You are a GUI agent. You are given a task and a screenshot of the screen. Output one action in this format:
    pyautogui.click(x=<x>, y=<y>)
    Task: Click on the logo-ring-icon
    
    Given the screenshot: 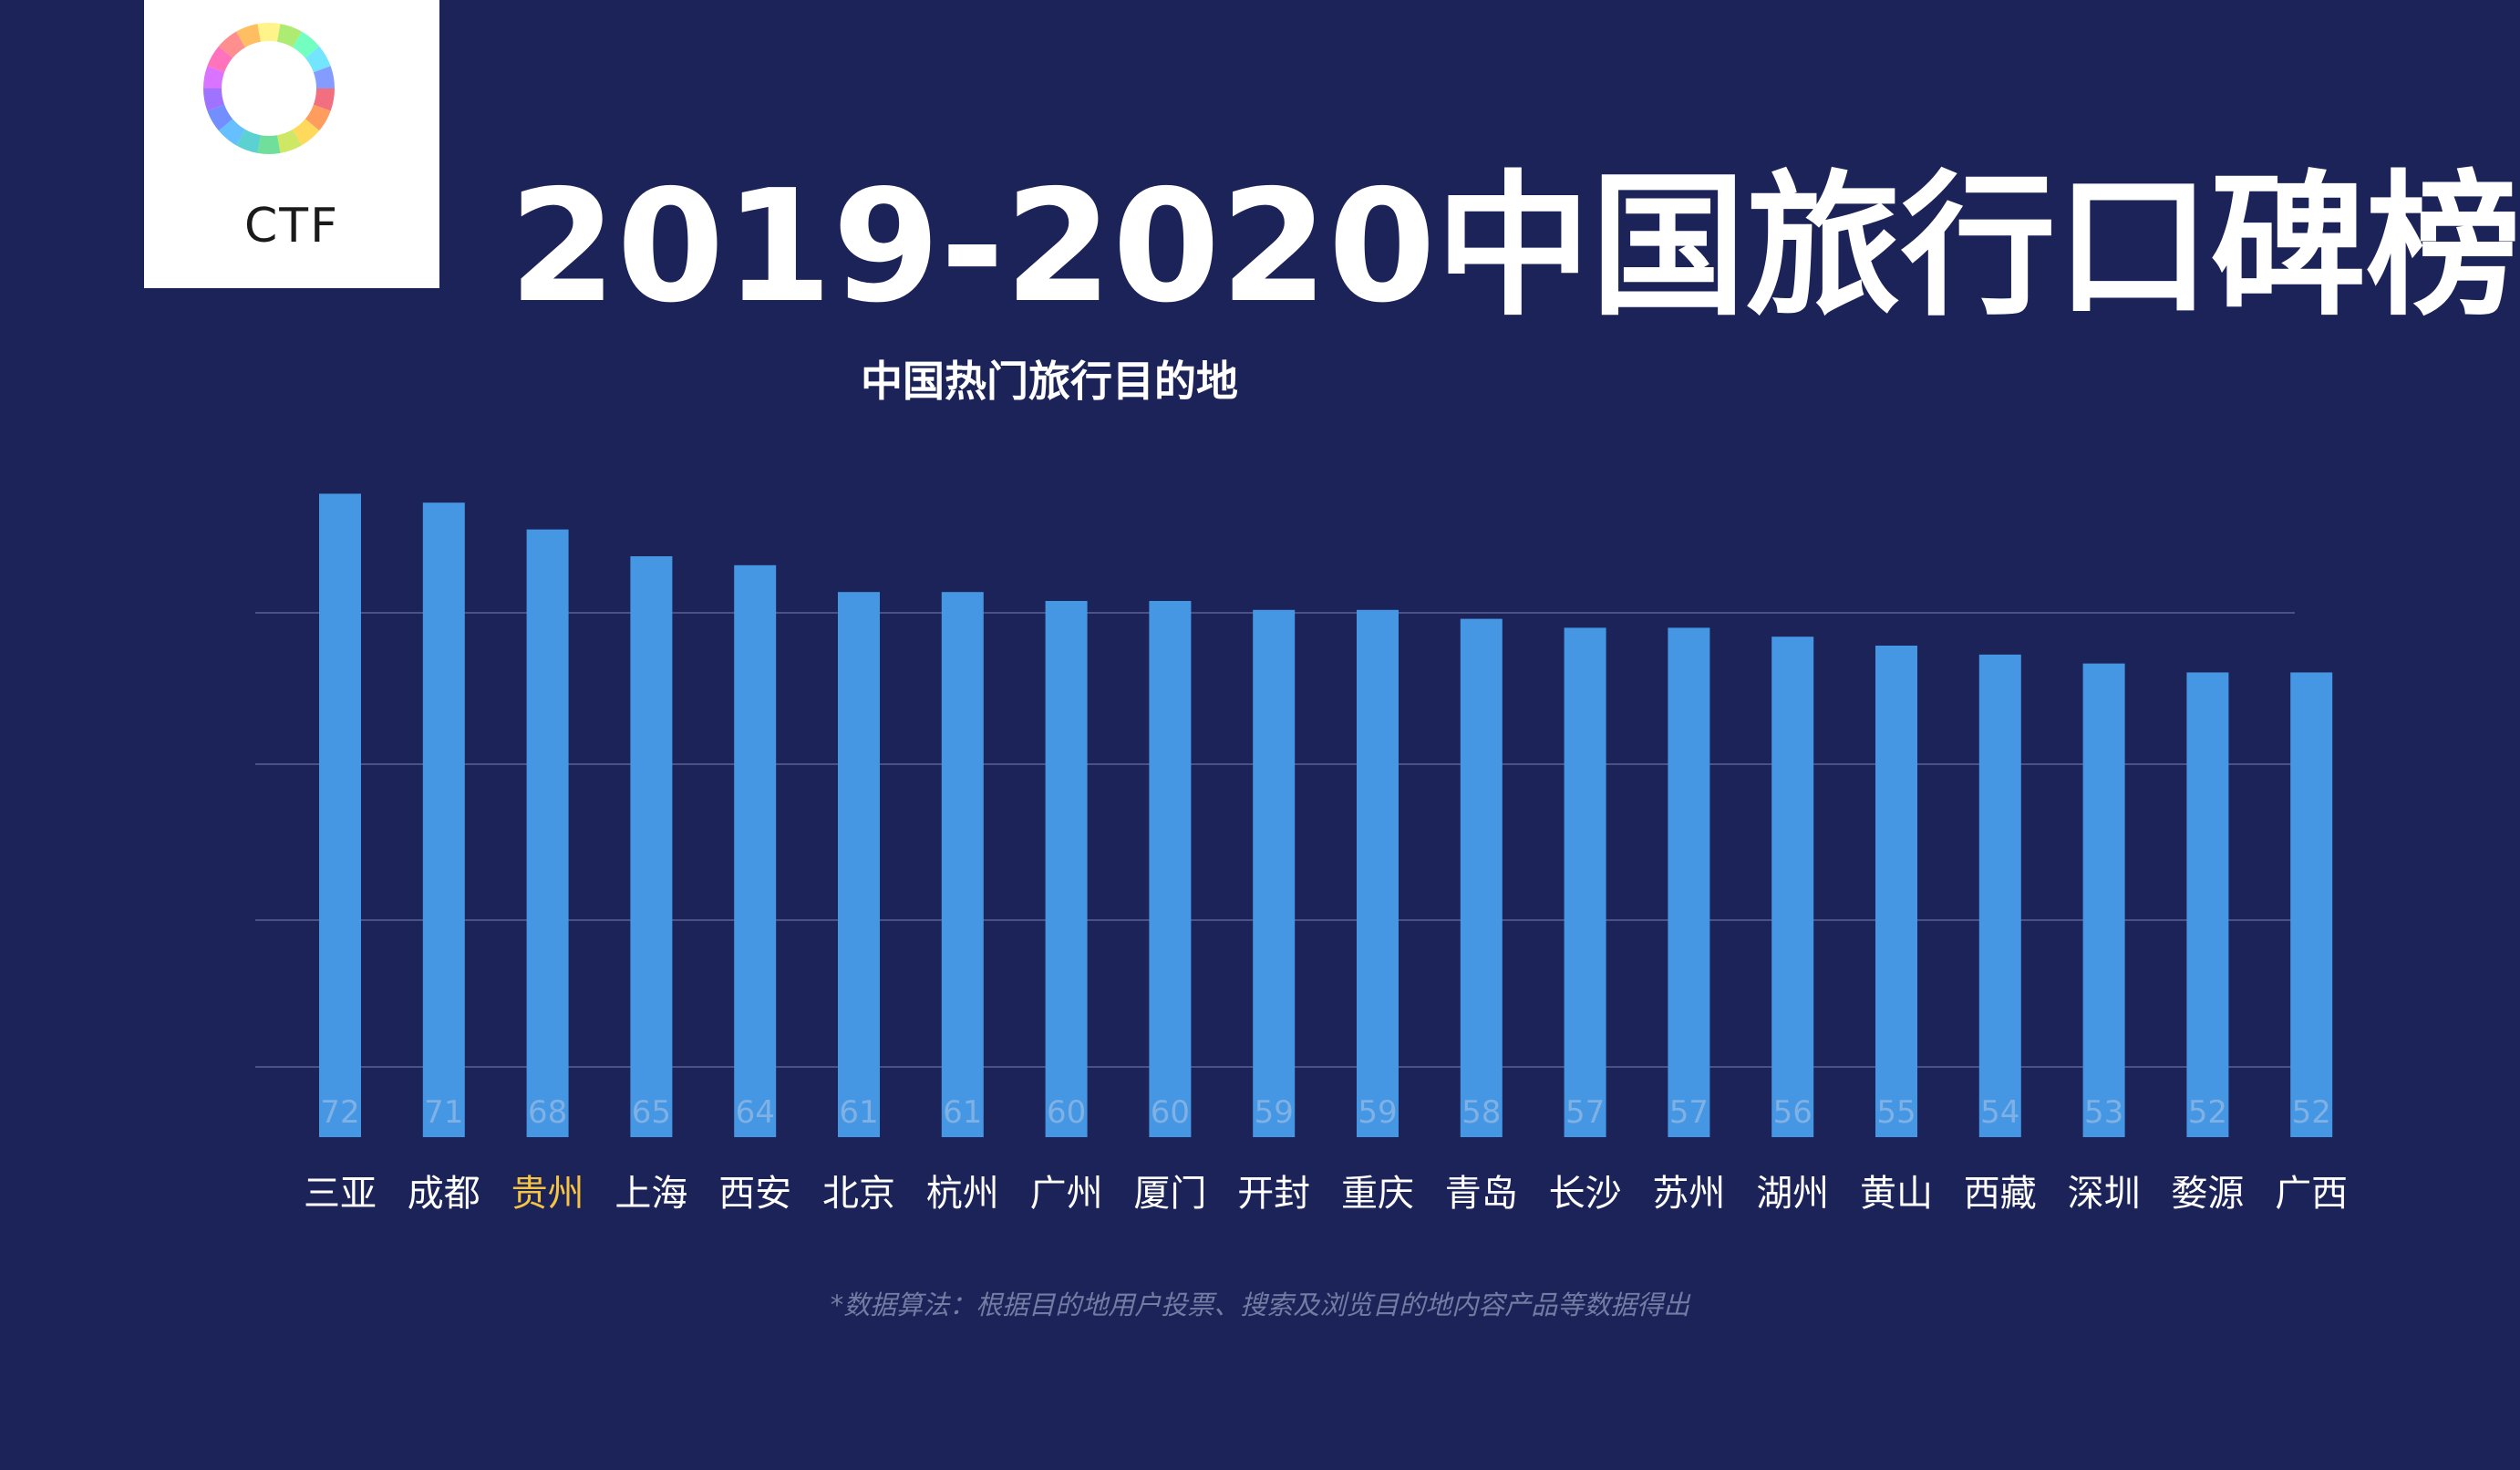 What is the action you would take?
    pyautogui.click(x=269, y=88)
    